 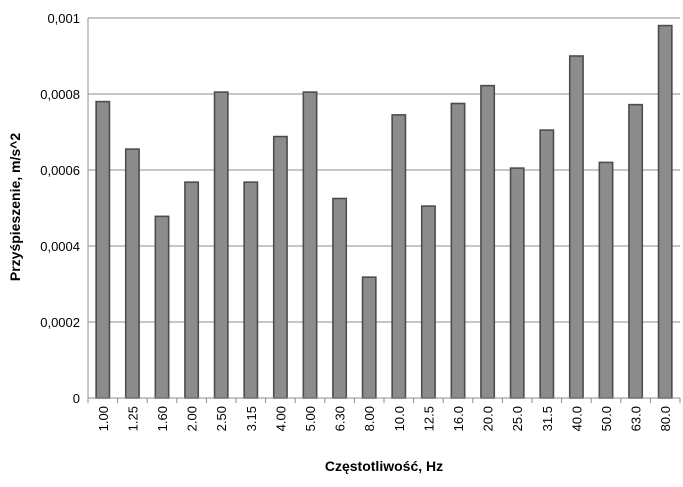 I want to click on y-tick-label: 0,0008, so click(x=60, y=94).